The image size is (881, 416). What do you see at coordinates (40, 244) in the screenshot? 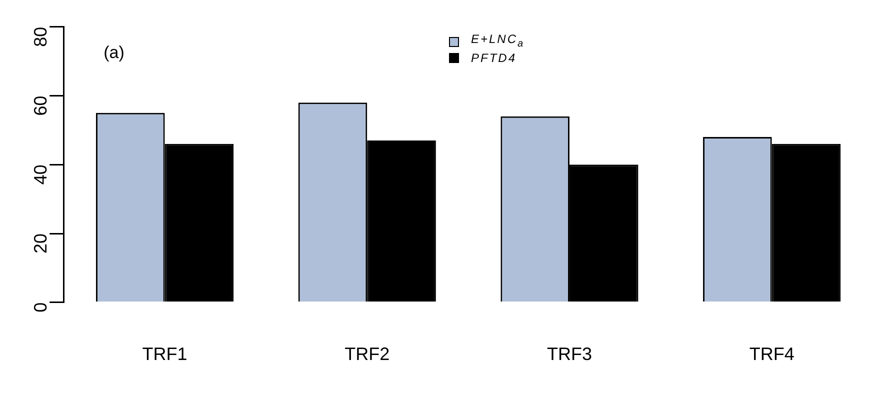
I see `y-tick-label: 20` at bounding box center [40, 244].